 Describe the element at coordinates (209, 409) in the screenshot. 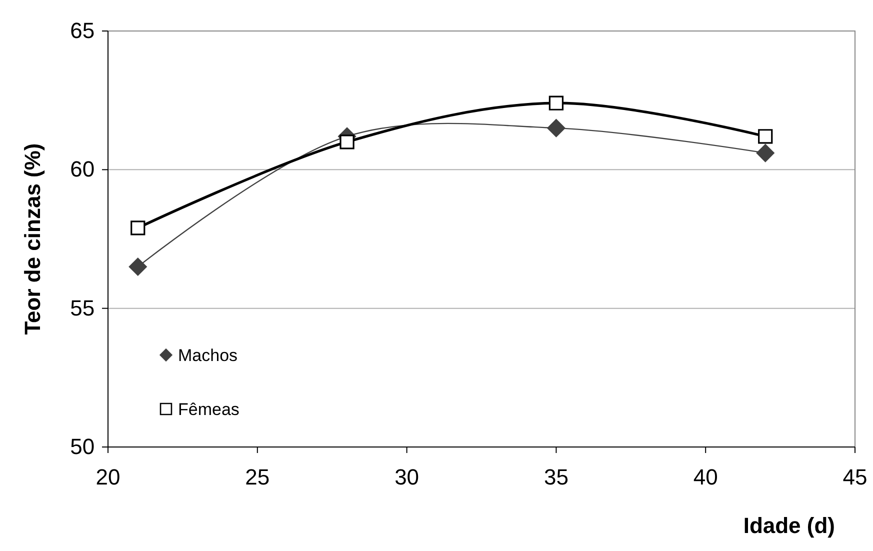

I see `legend-label: Fêmeas` at that location.